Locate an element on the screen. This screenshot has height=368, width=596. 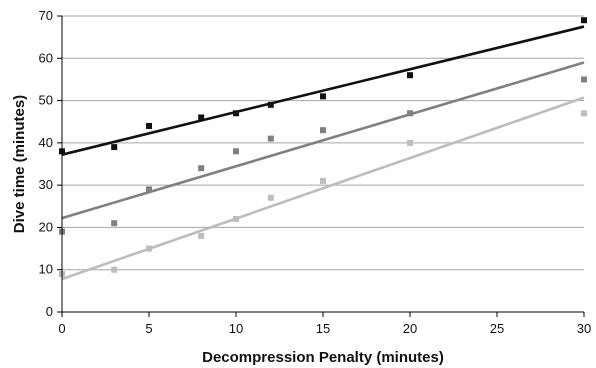
y-tick-label: 20 is located at coordinates (46, 226).